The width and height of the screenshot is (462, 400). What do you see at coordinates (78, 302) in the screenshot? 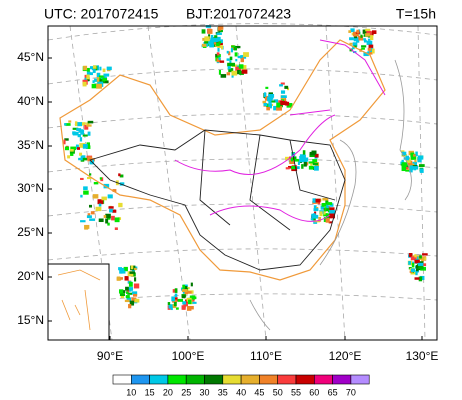
I see `inset-map` at bounding box center [78, 302].